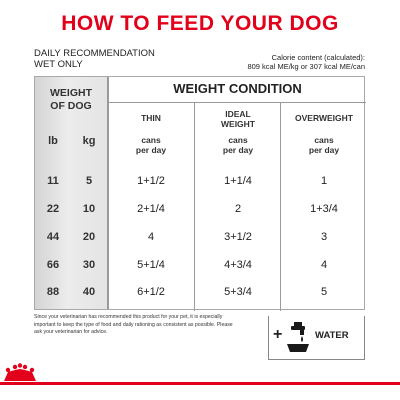  I want to click on column-header-label: THIN, so click(151, 118).